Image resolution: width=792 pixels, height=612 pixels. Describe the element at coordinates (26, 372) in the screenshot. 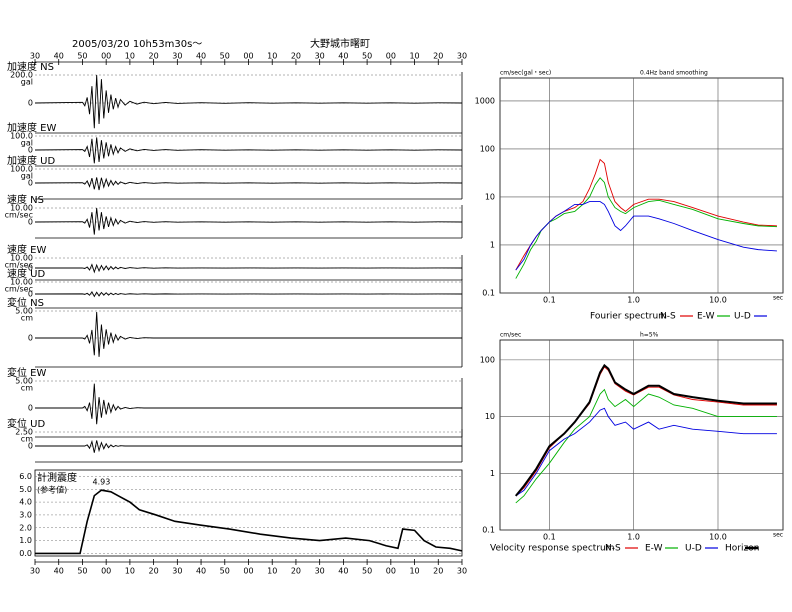

I see `panel-title: 変位 EW` at that location.